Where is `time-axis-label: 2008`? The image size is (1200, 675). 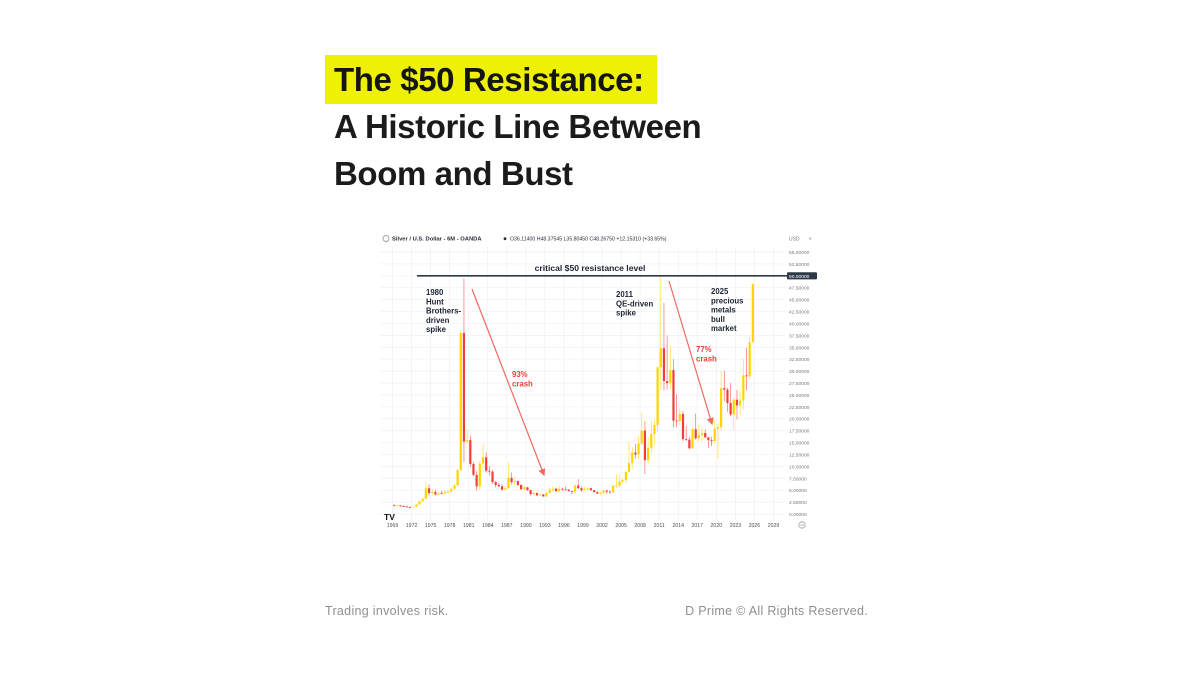
time-axis-label: 2008 is located at coordinates (640, 526).